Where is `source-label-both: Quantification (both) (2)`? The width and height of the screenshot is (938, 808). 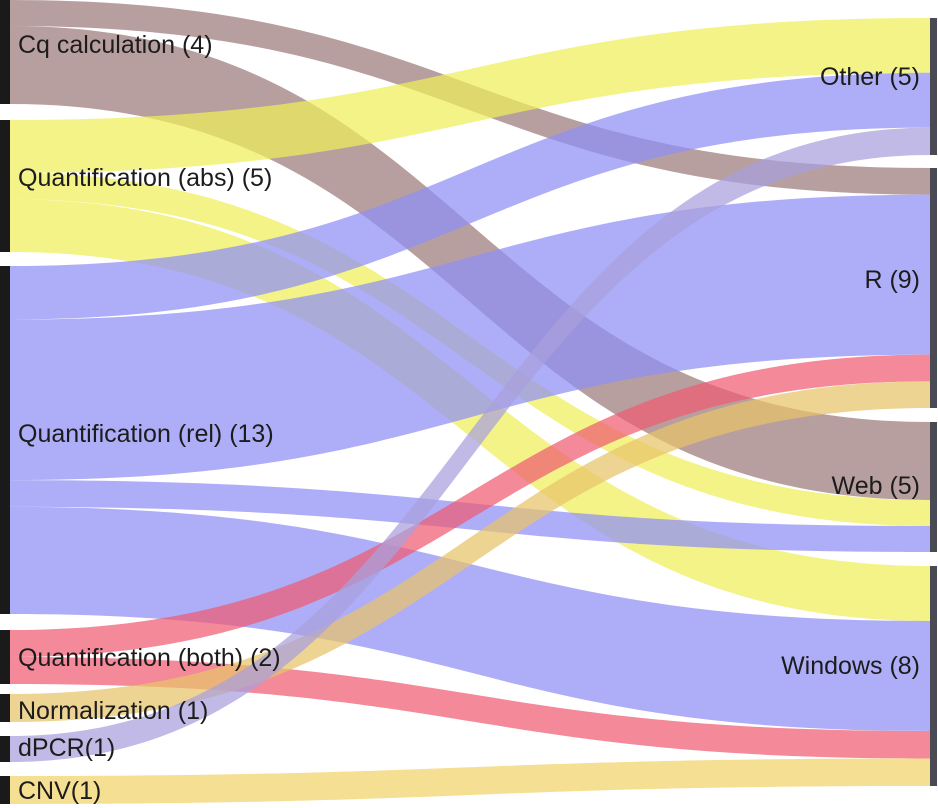
source-label-both: Quantification (both) (2) is located at coordinates (149, 658).